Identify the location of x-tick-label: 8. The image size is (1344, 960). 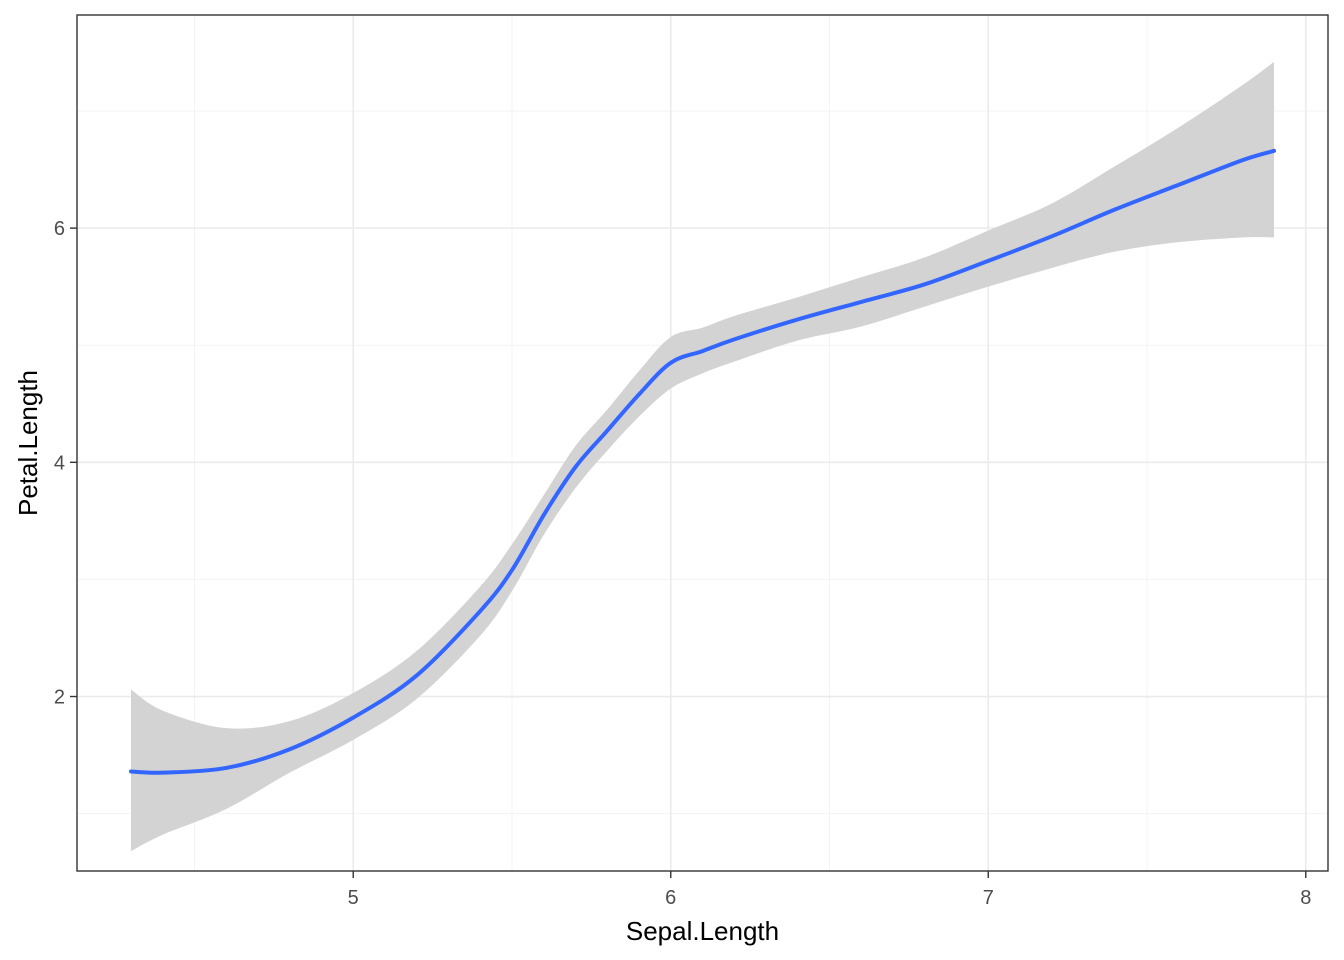
(1305, 898).